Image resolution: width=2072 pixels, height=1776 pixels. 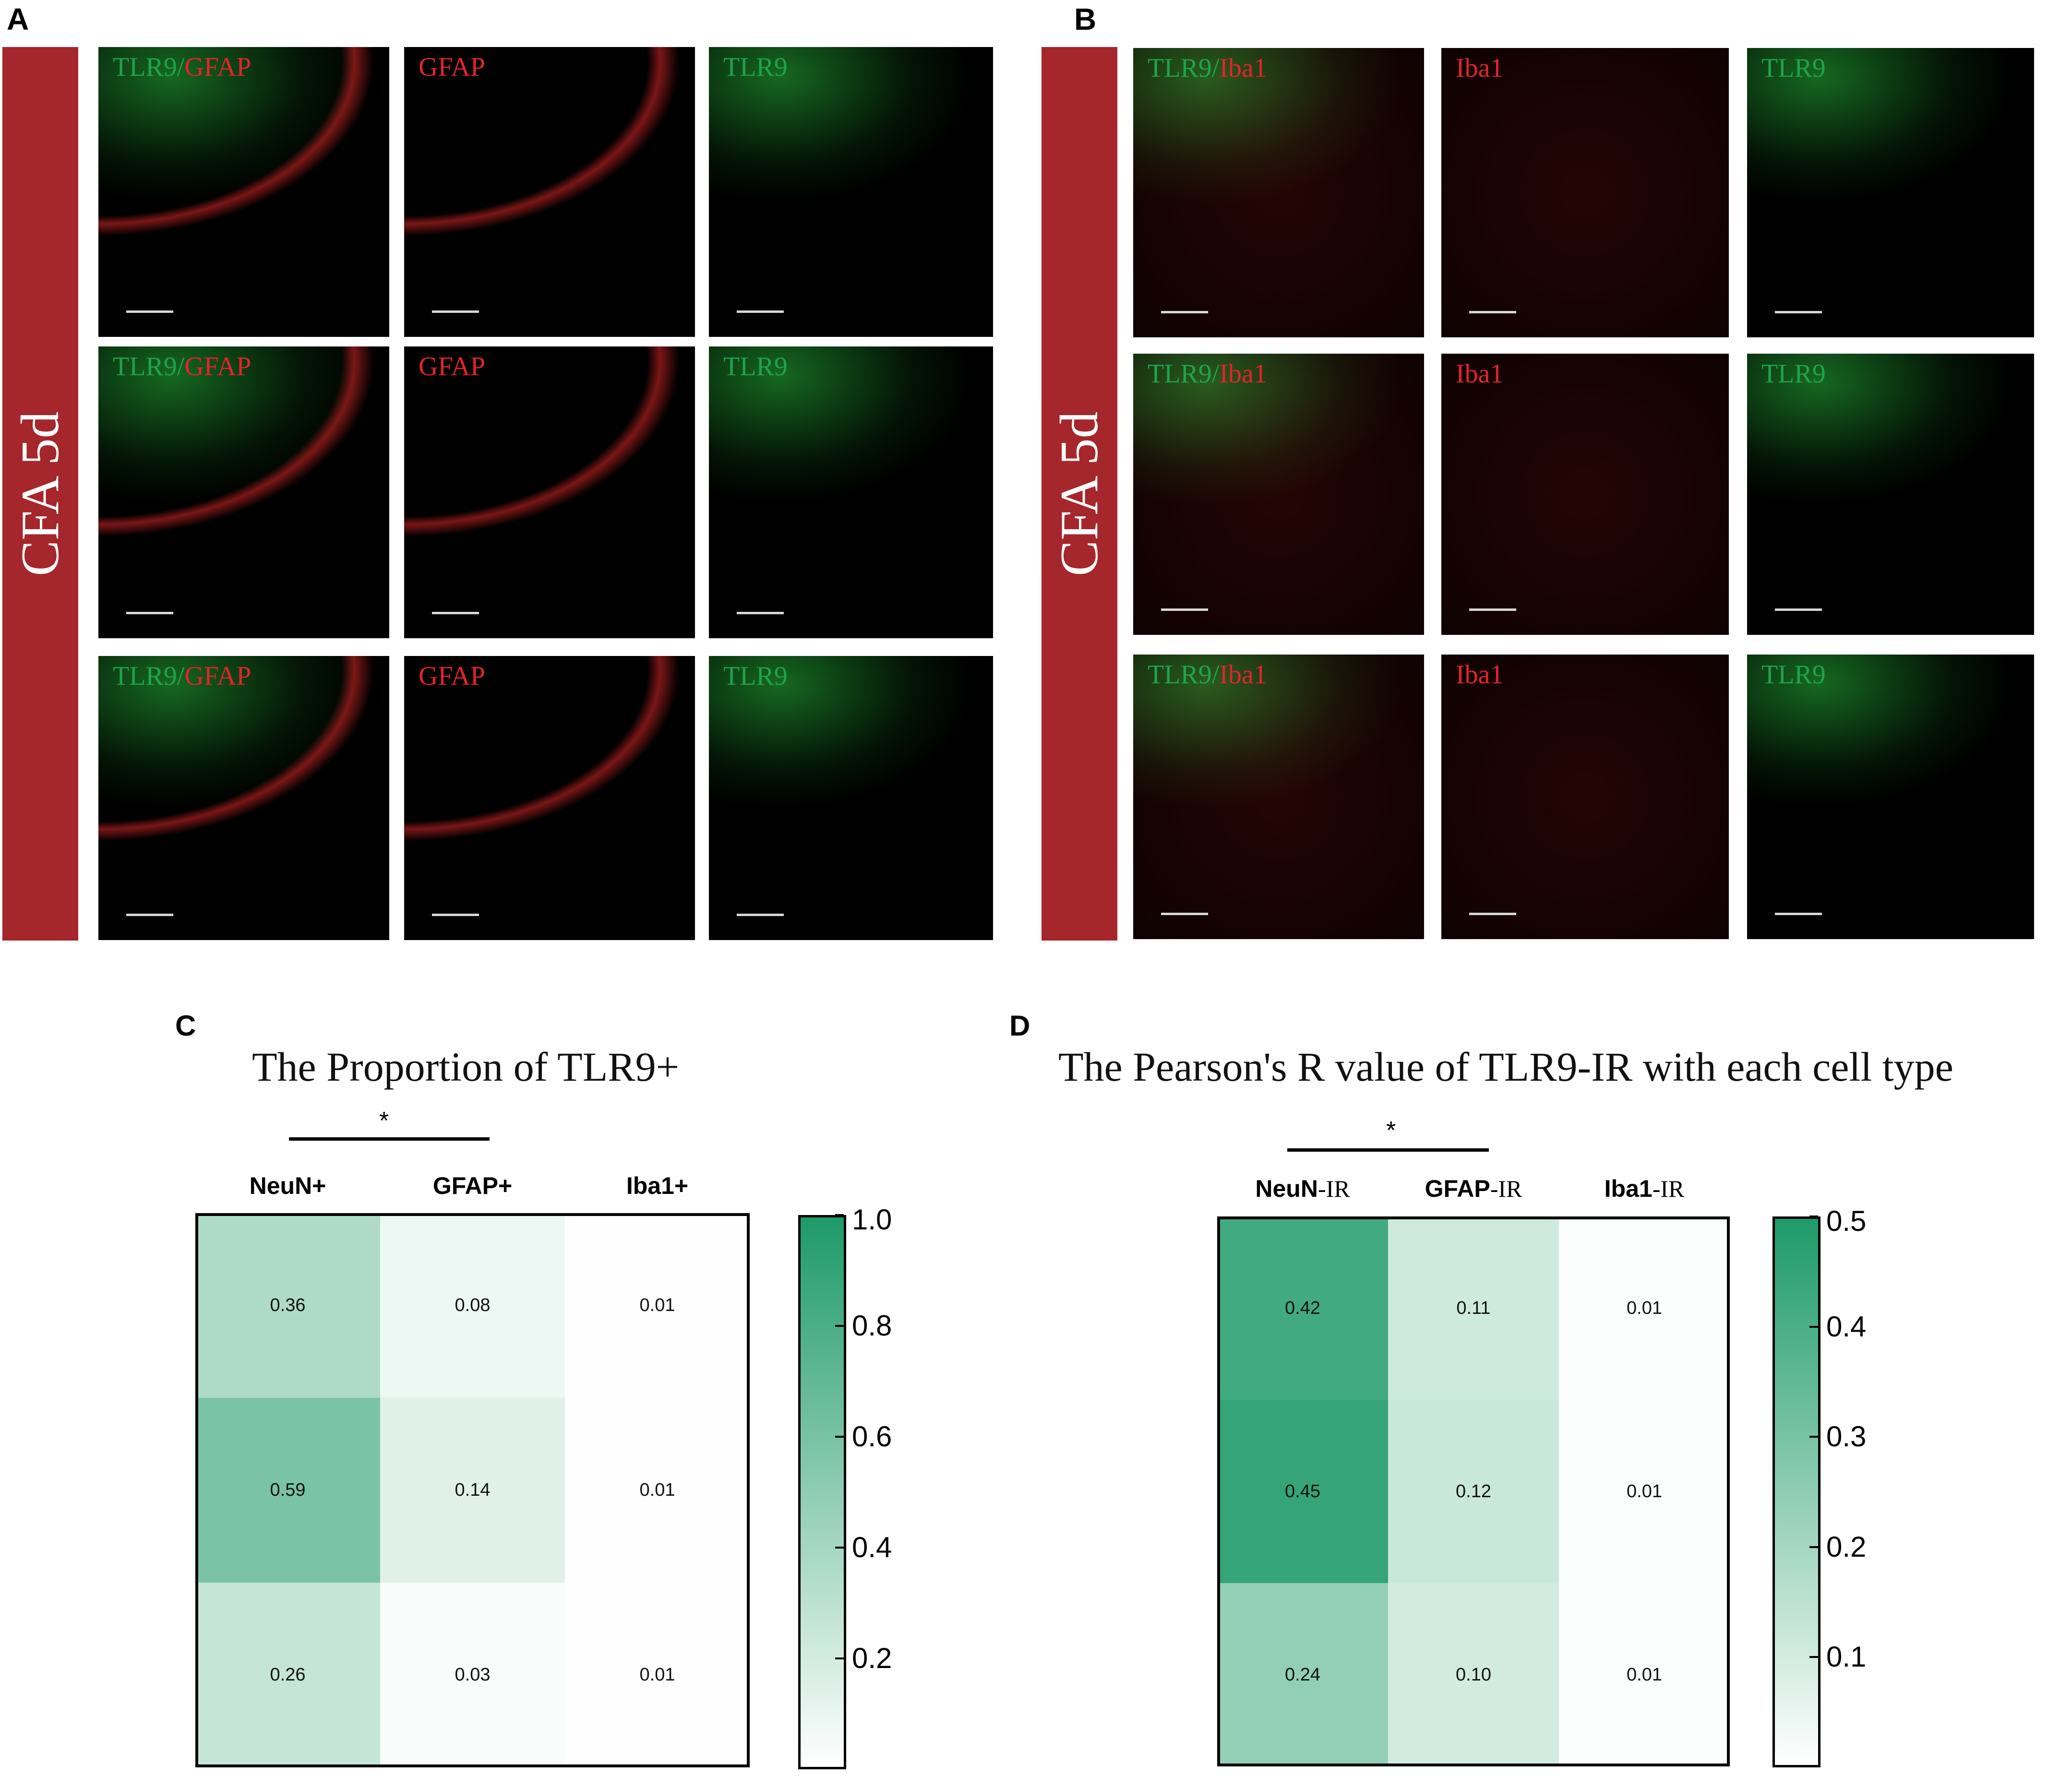 I want to click on colorbar, so click(x=1796, y=1491).